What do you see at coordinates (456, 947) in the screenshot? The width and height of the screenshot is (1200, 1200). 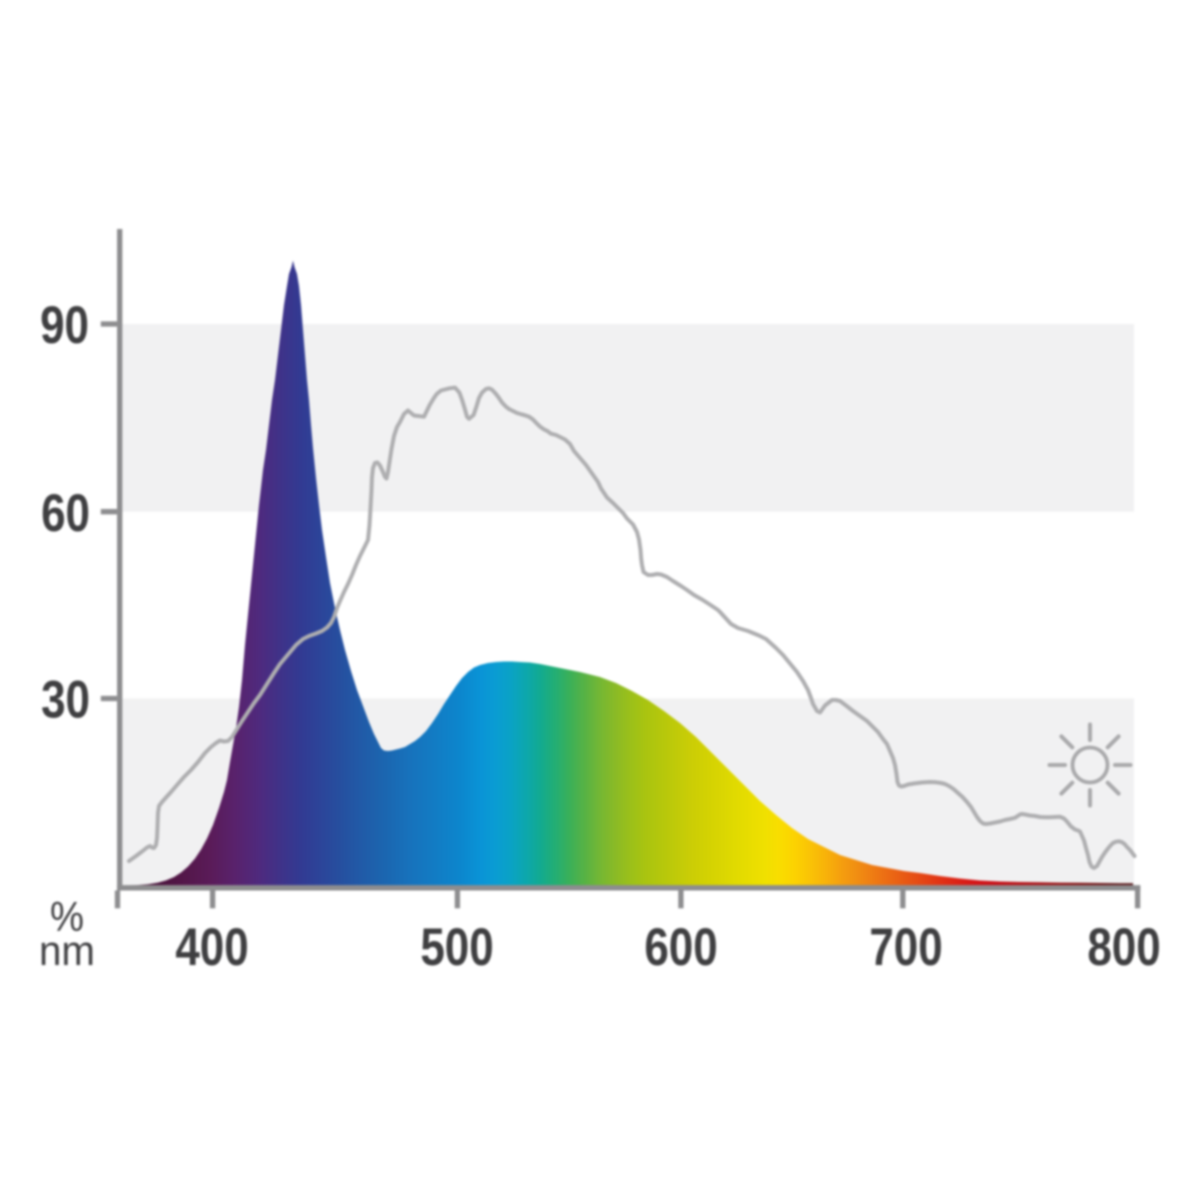 I see `svg-text: 500` at bounding box center [456, 947].